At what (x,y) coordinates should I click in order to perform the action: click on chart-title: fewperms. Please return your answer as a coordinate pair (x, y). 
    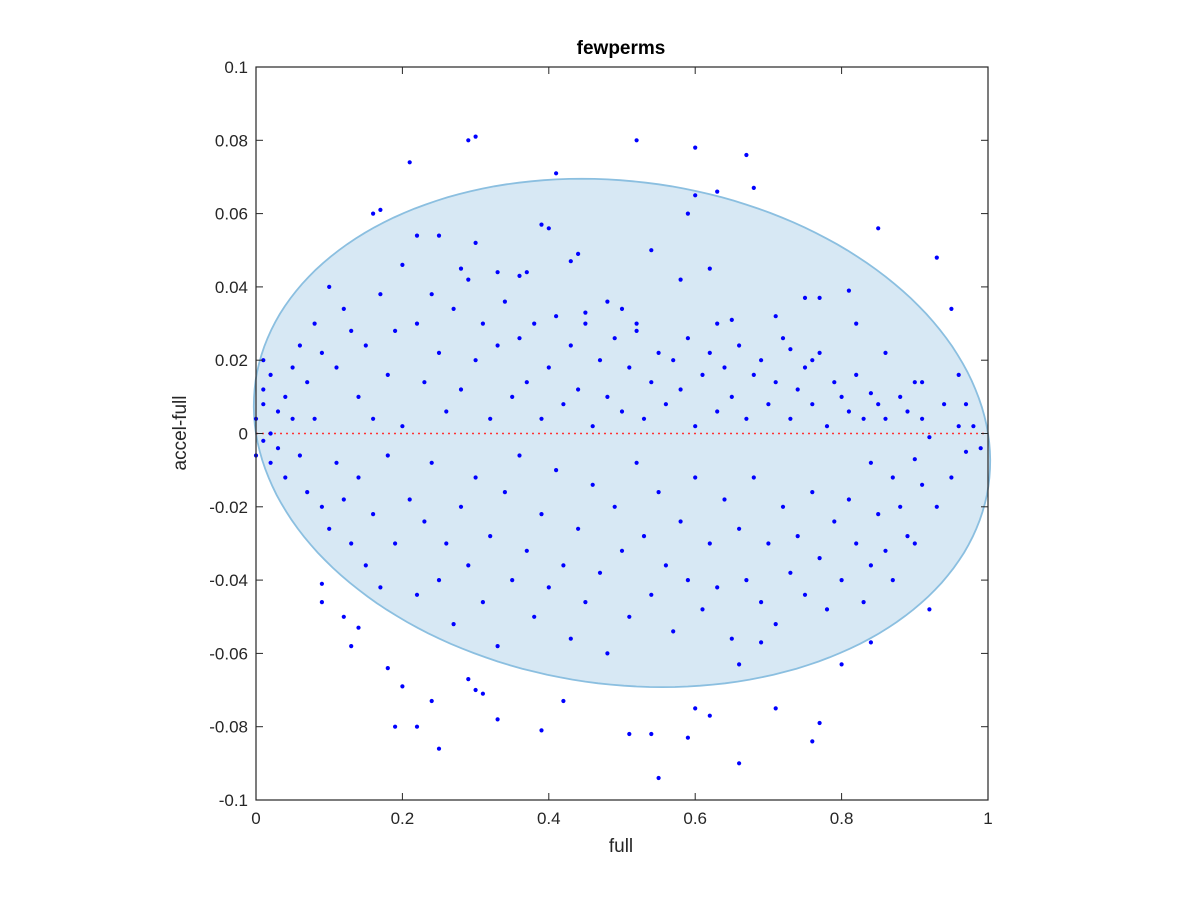
    Looking at the image, I should click on (621, 48).